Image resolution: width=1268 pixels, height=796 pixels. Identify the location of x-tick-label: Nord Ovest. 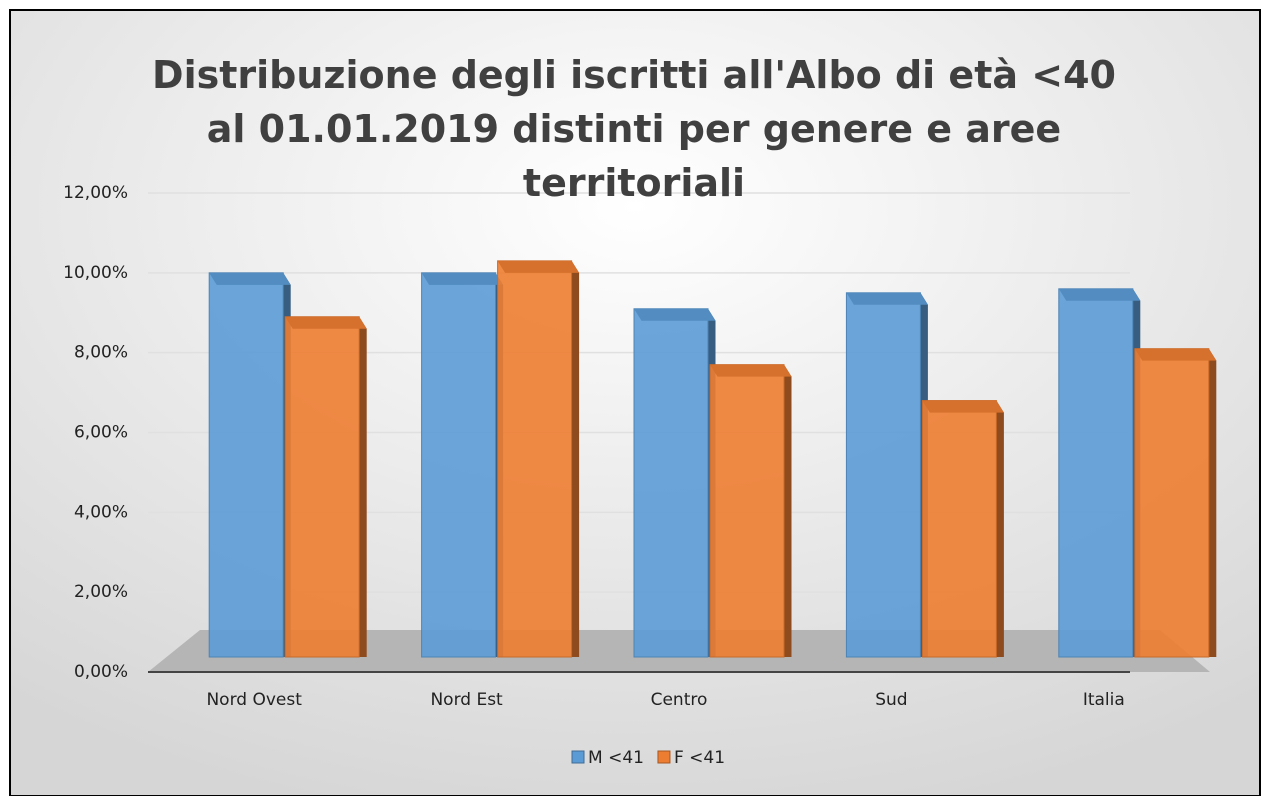
(254, 700).